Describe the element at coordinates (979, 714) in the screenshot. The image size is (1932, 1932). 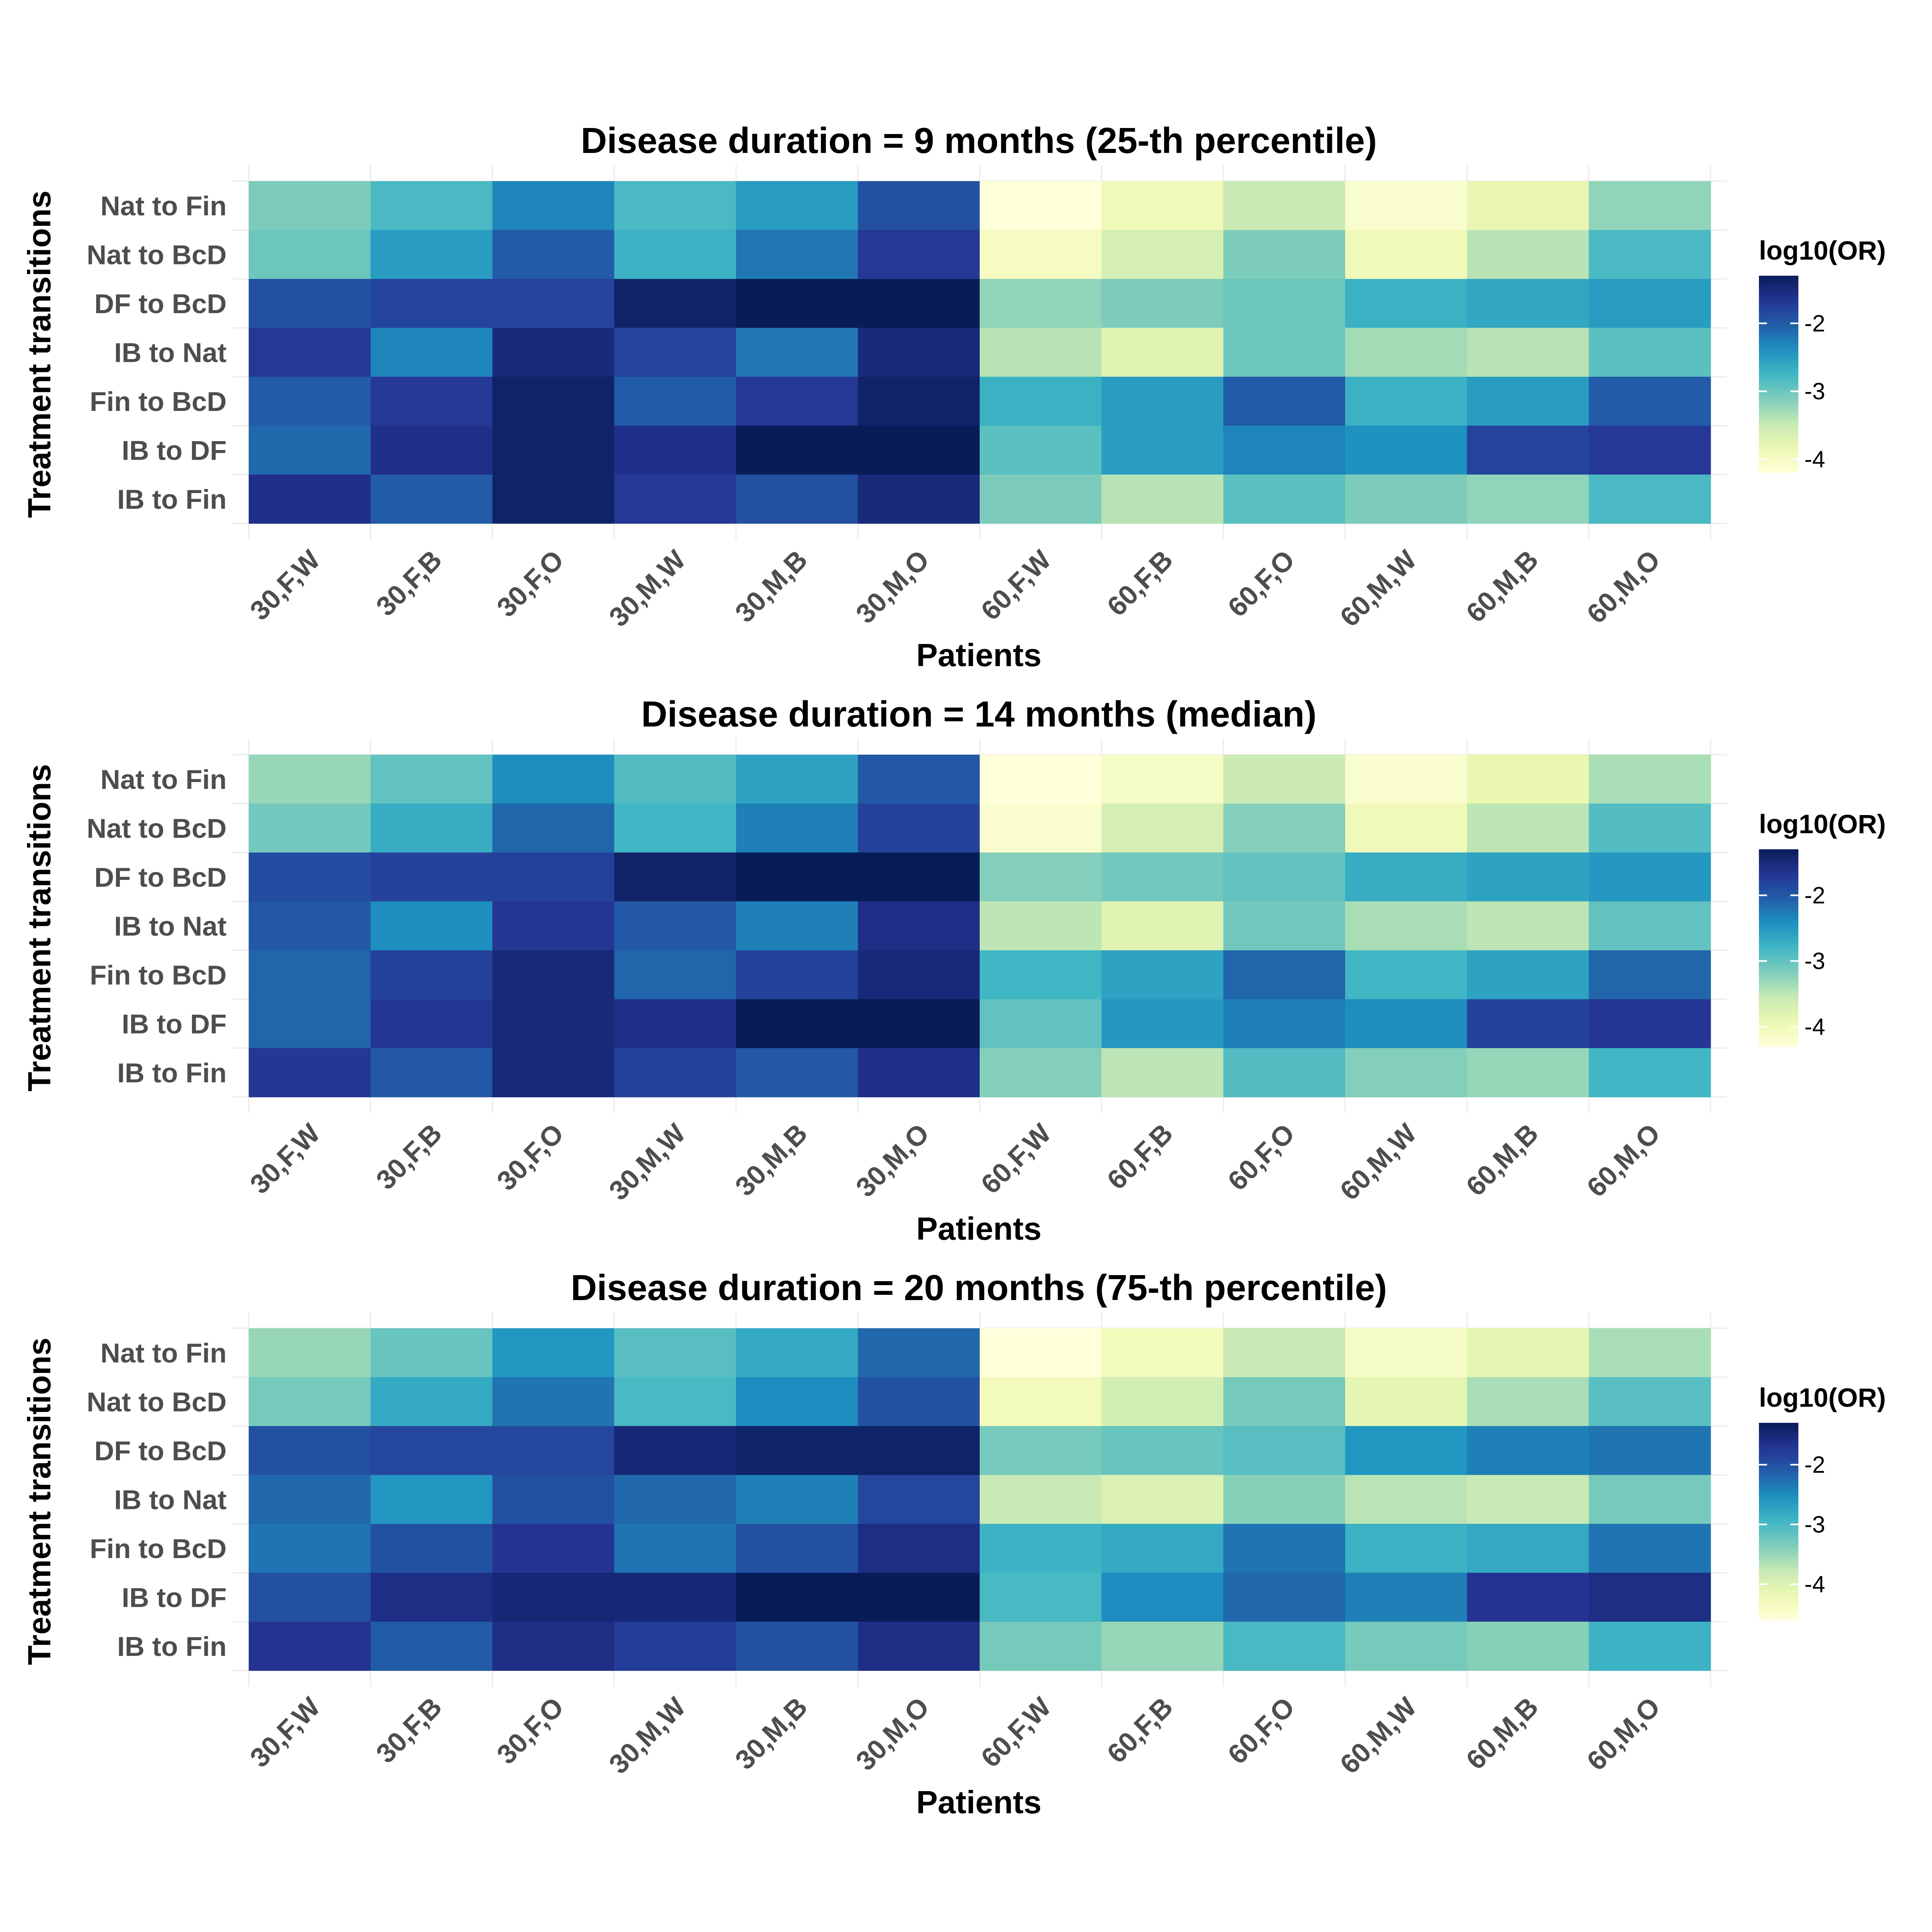
I see `panel-title: Disease duration = 14 months (median)` at that location.